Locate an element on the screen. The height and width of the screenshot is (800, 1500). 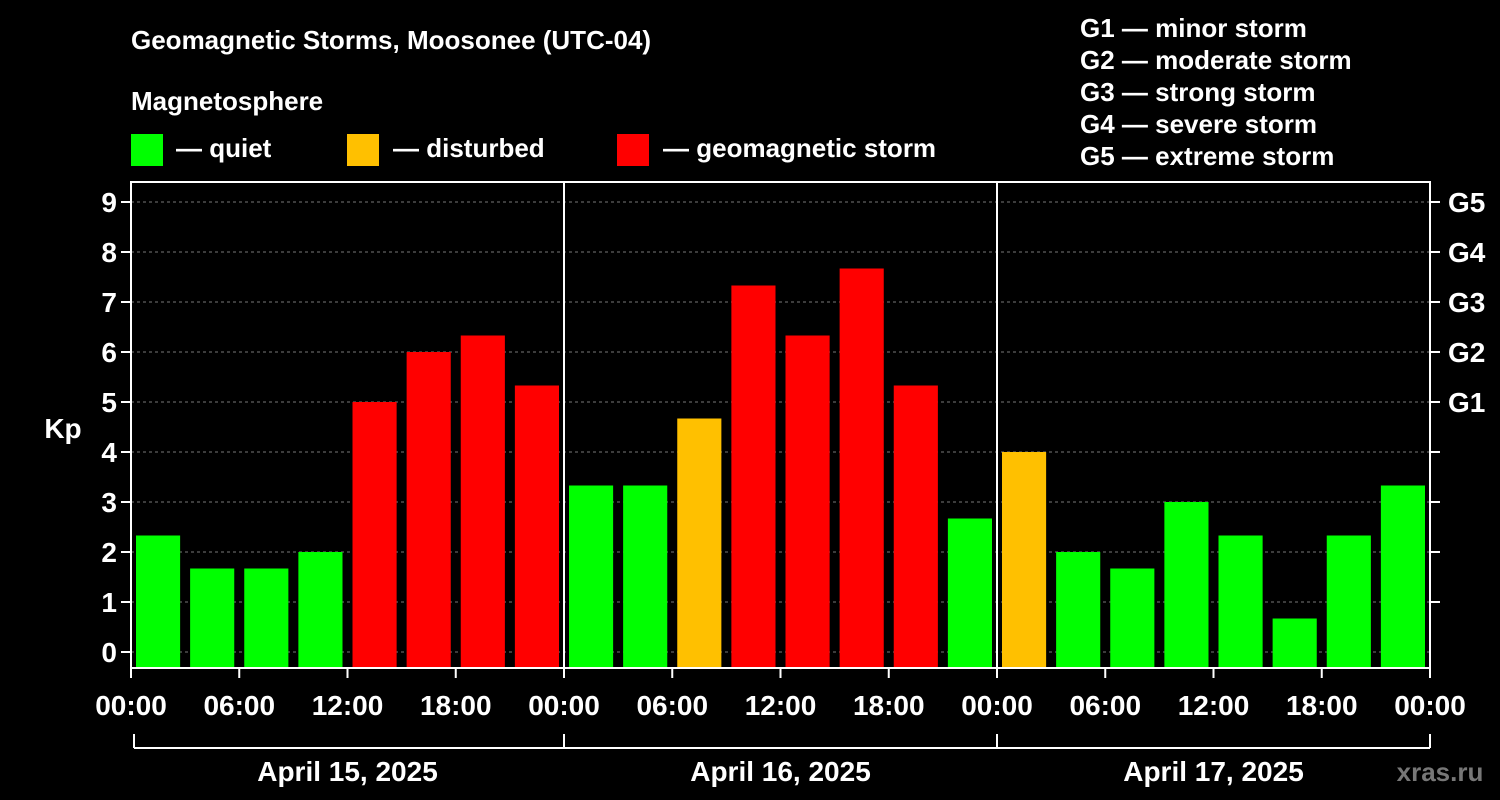
storm-scale-label: G1 is located at coordinates (1466, 402).